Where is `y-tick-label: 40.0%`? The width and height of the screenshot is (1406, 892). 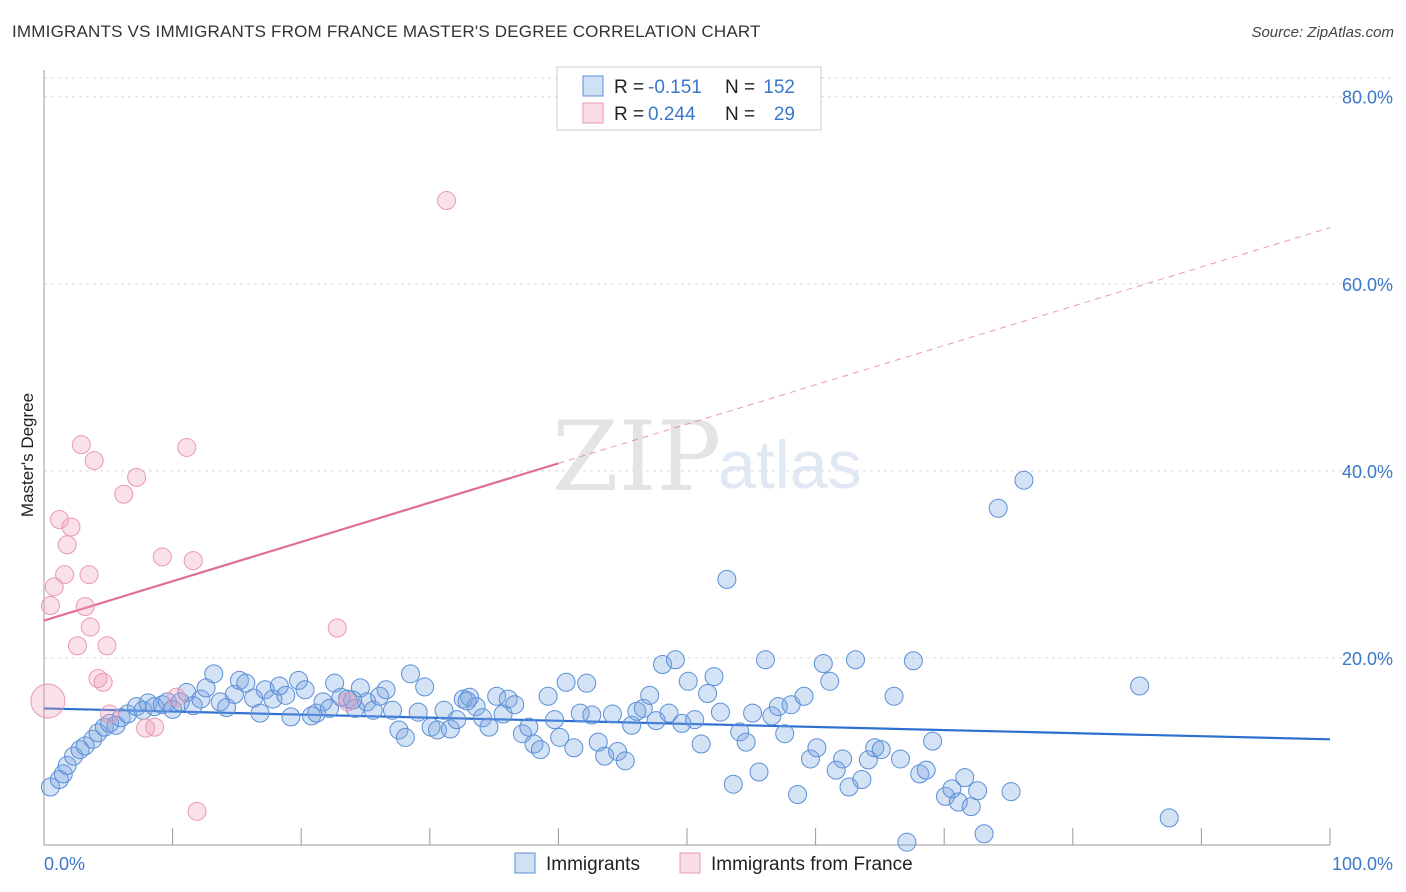 y-tick-label: 40.0% is located at coordinates (1367, 472).